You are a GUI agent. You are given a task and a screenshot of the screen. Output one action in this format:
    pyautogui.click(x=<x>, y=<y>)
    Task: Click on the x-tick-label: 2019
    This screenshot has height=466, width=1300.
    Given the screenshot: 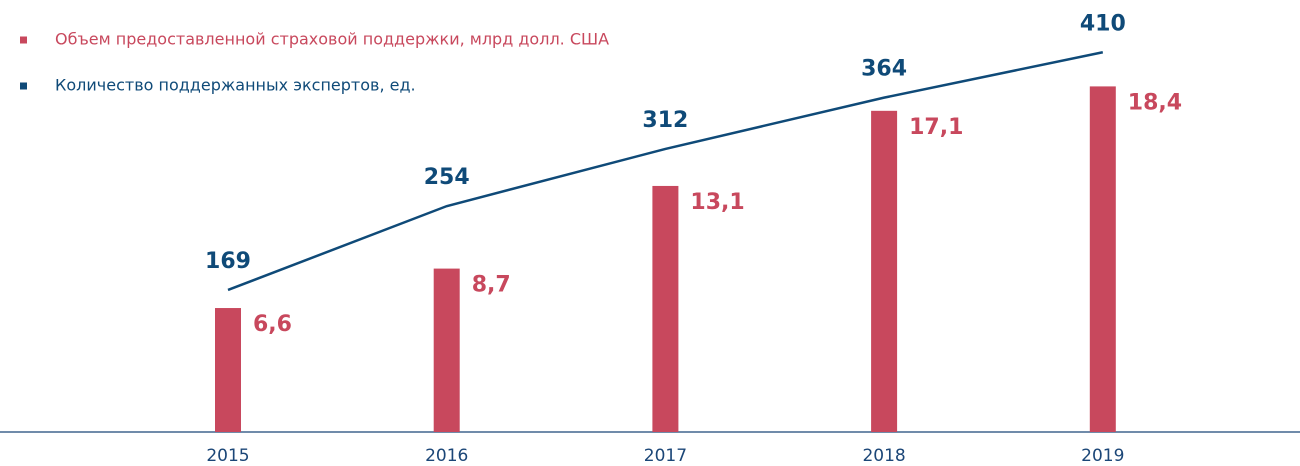 What is the action you would take?
    pyautogui.click(x=1102, y=456)
    